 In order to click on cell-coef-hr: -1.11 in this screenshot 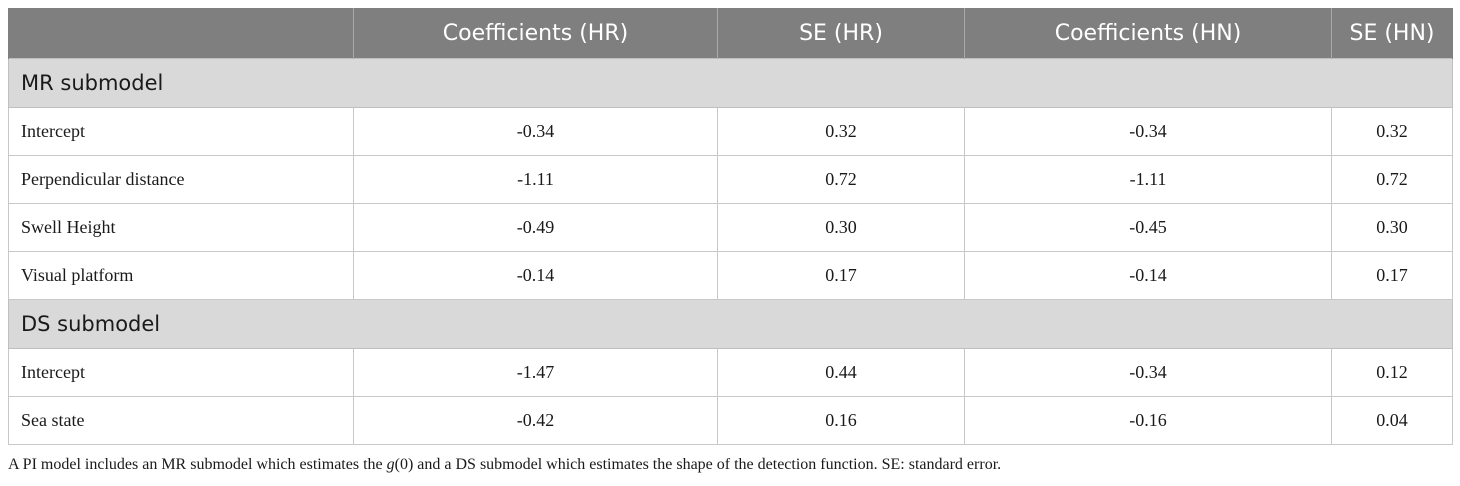, I will do `click(535, 179)`.